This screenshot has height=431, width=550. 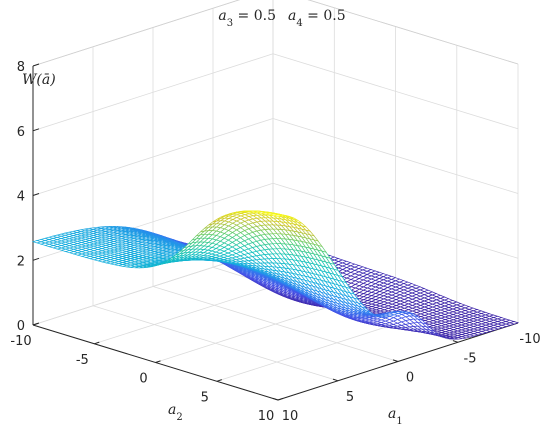 What do you see at coordinates (395, 416) in the screenshot?
I see `x-axis-label: a1` at bounding box center [395, 416].